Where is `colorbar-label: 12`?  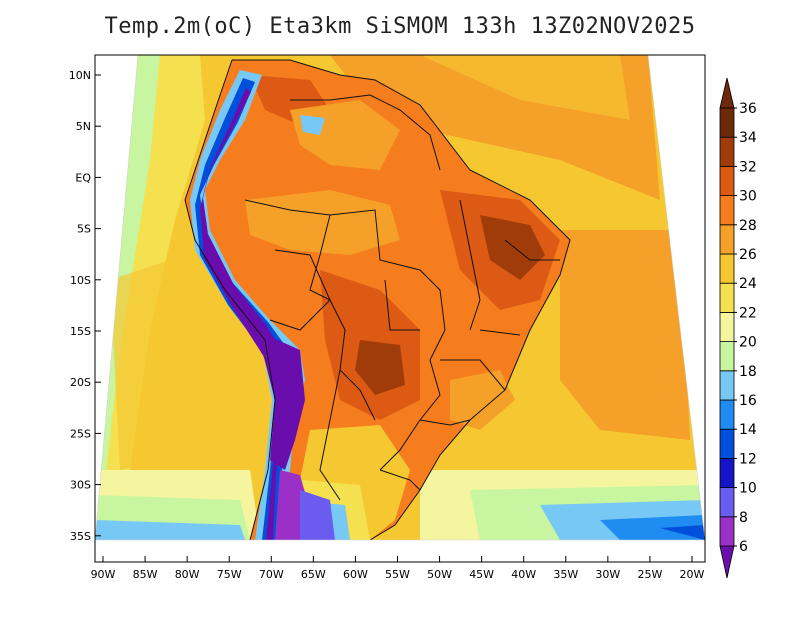 colorbar-label: 12 is located at coordinates (748, 459).